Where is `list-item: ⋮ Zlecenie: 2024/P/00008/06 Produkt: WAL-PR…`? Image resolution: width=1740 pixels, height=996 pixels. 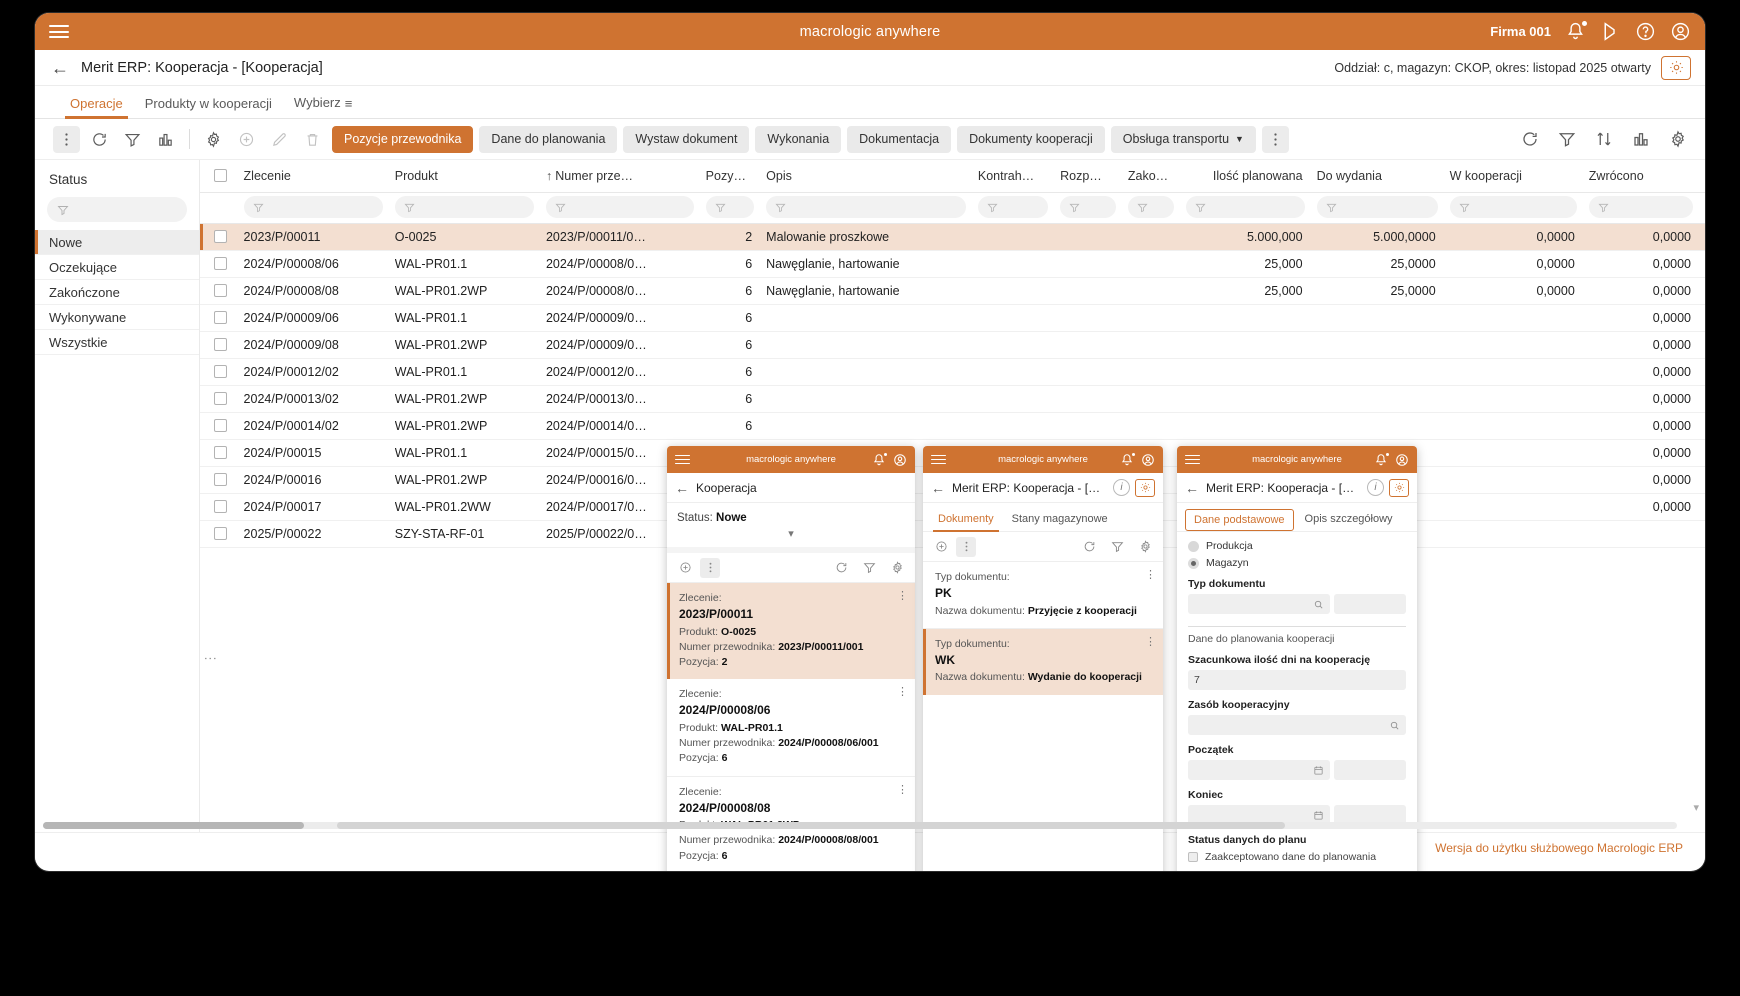 list-item: ⋮ Zlecenie: 2024/P/00008/06 Produkt: WAL-PR… is located at coordinates (791, 728).